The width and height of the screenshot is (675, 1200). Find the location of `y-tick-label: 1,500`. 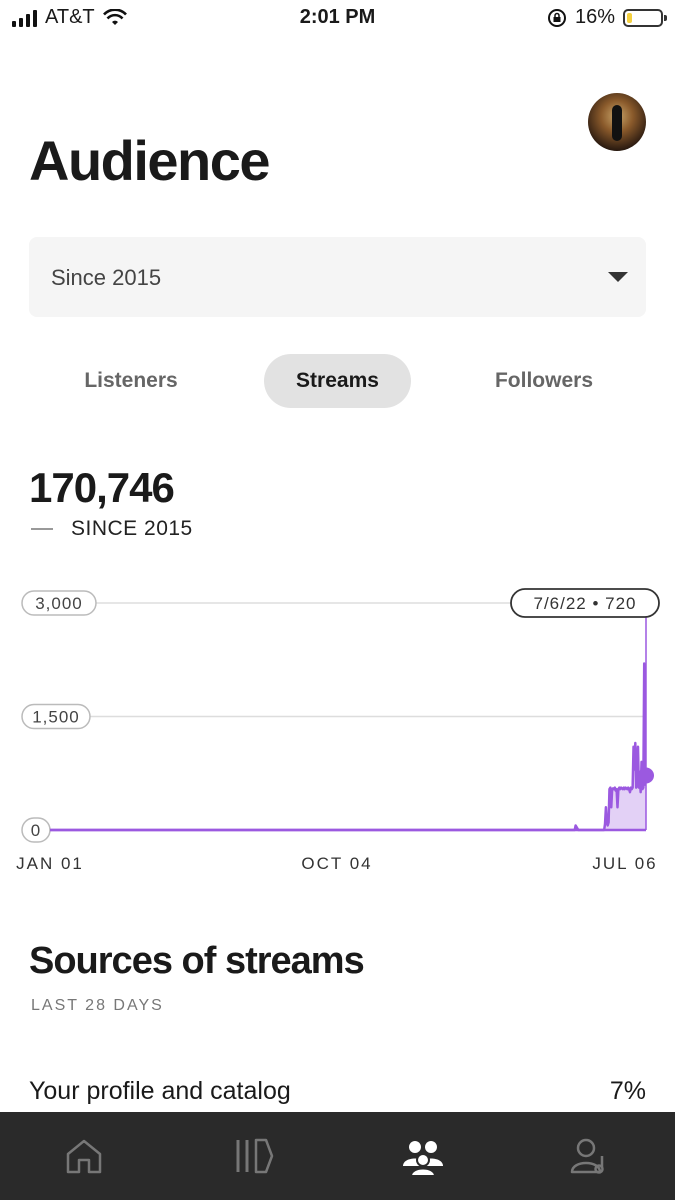

y-tick-label: 1,500 is located at coordinates (56, 716).